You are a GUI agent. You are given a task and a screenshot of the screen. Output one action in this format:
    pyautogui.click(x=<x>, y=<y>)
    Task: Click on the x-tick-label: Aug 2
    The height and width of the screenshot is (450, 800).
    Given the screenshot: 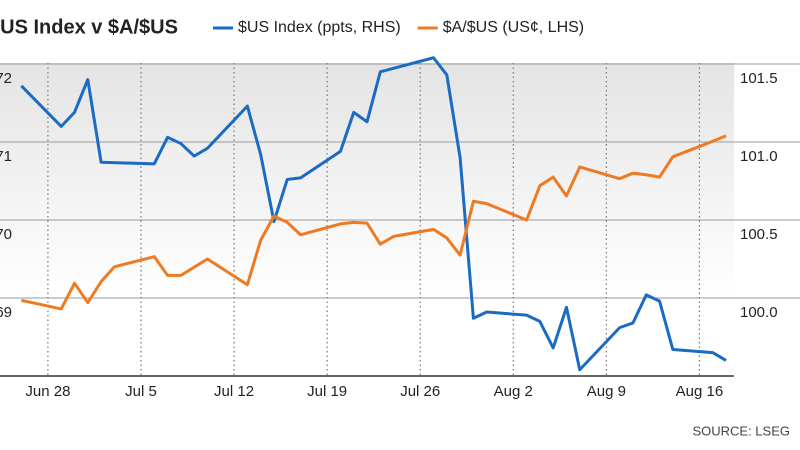 What is the action you would take?
    pyautogui.click(x=513, y=391)
    